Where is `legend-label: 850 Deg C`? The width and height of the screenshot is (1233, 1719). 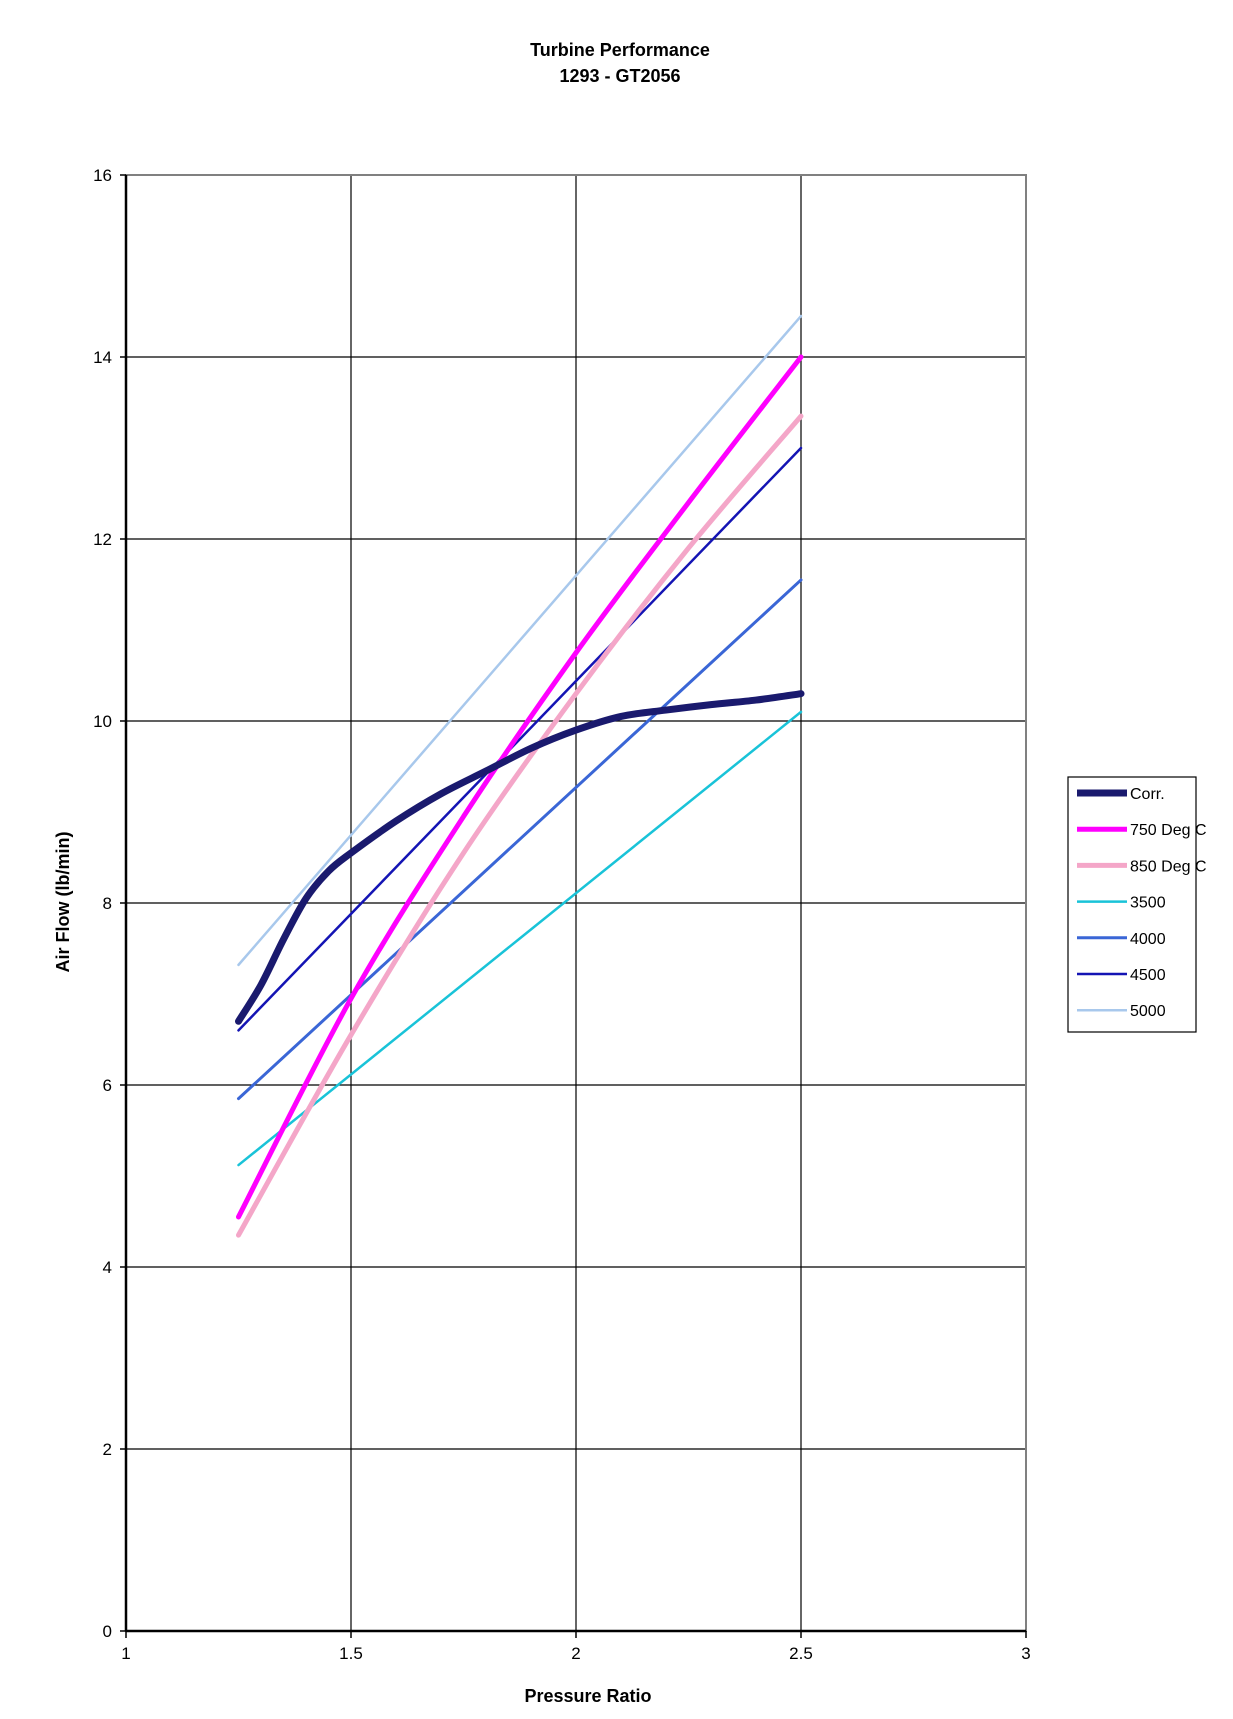
legend-label: 850 Deg C is located at coordinates (1168, 866).